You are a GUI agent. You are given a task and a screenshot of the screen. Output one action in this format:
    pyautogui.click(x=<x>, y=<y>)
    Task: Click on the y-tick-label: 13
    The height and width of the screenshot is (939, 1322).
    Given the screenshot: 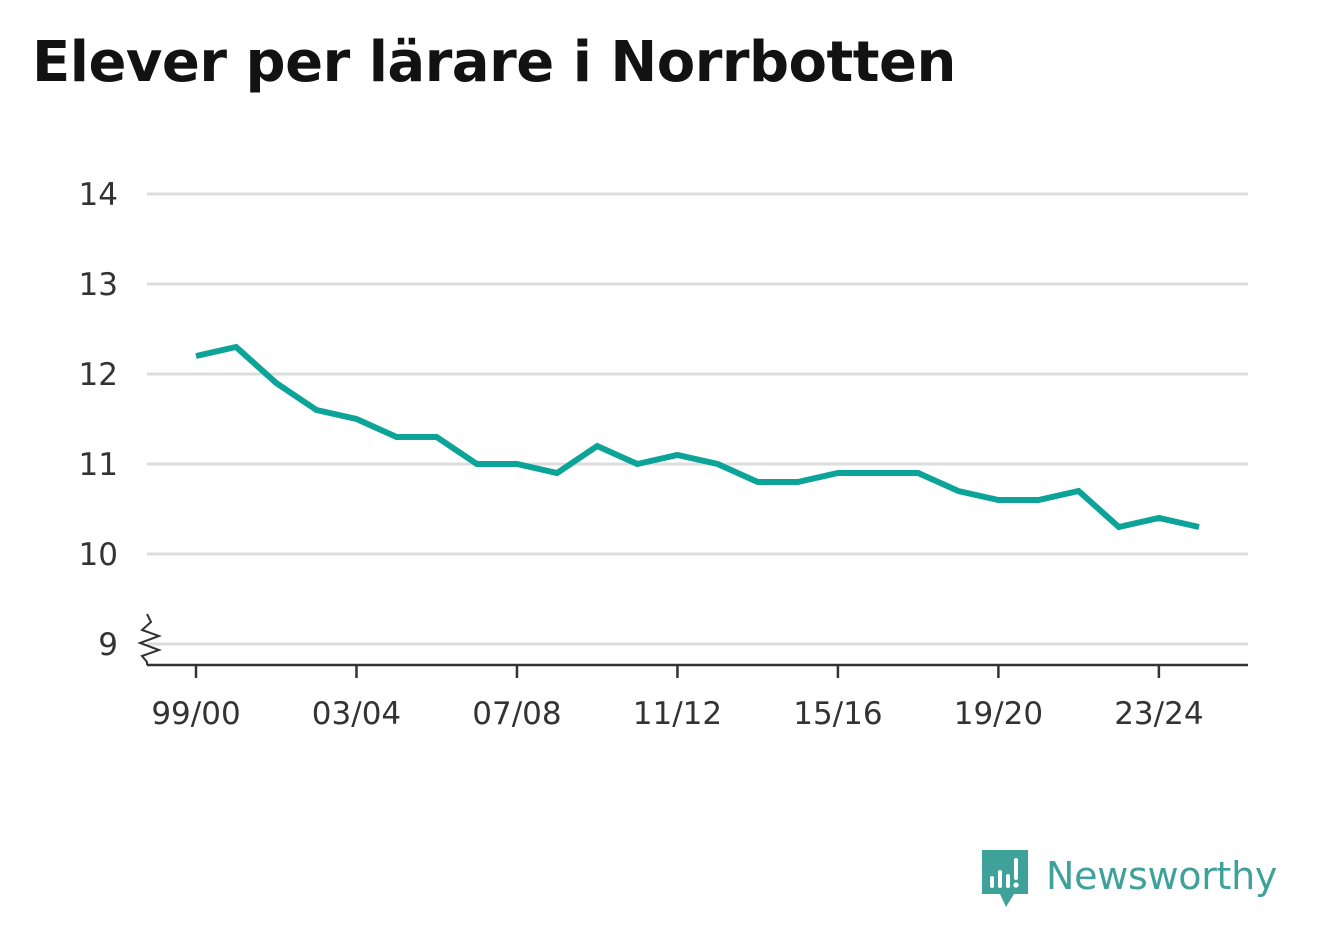 What is the action you would take?
    pyautogui.click(x=98, y=285)
    